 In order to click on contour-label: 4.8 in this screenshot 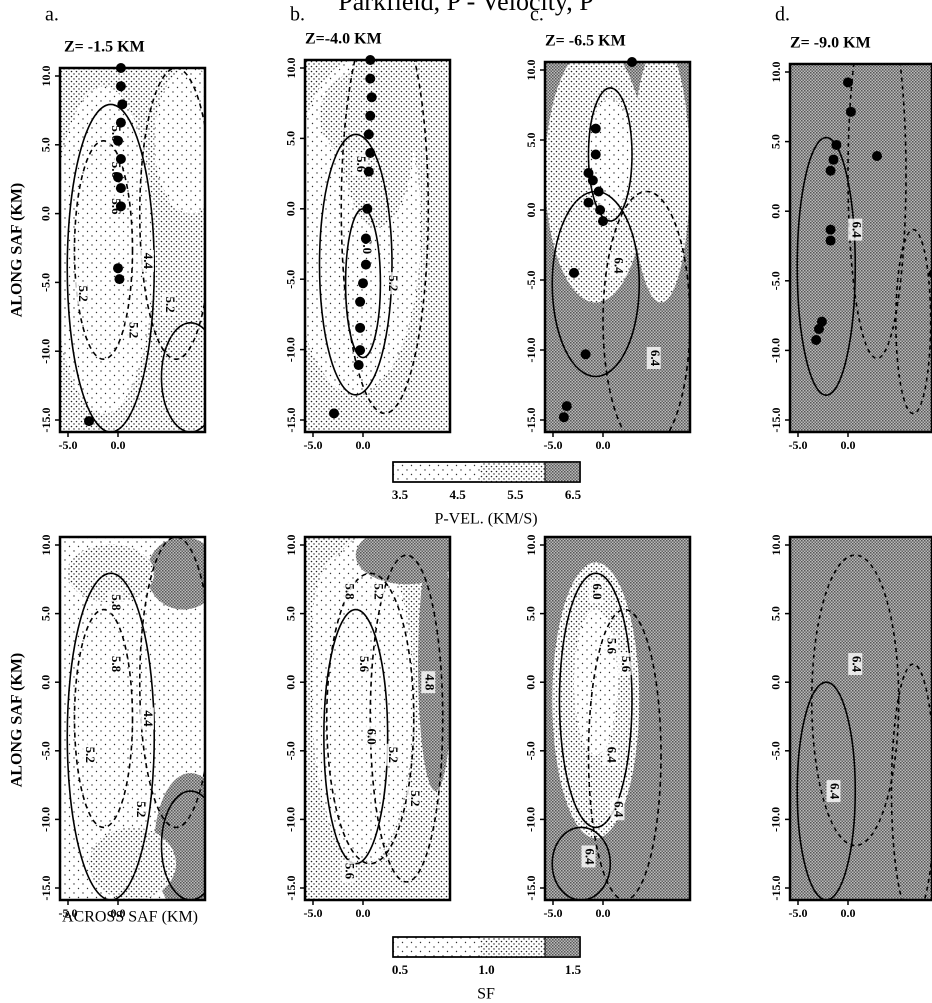, I will do `click(429, 682)`.